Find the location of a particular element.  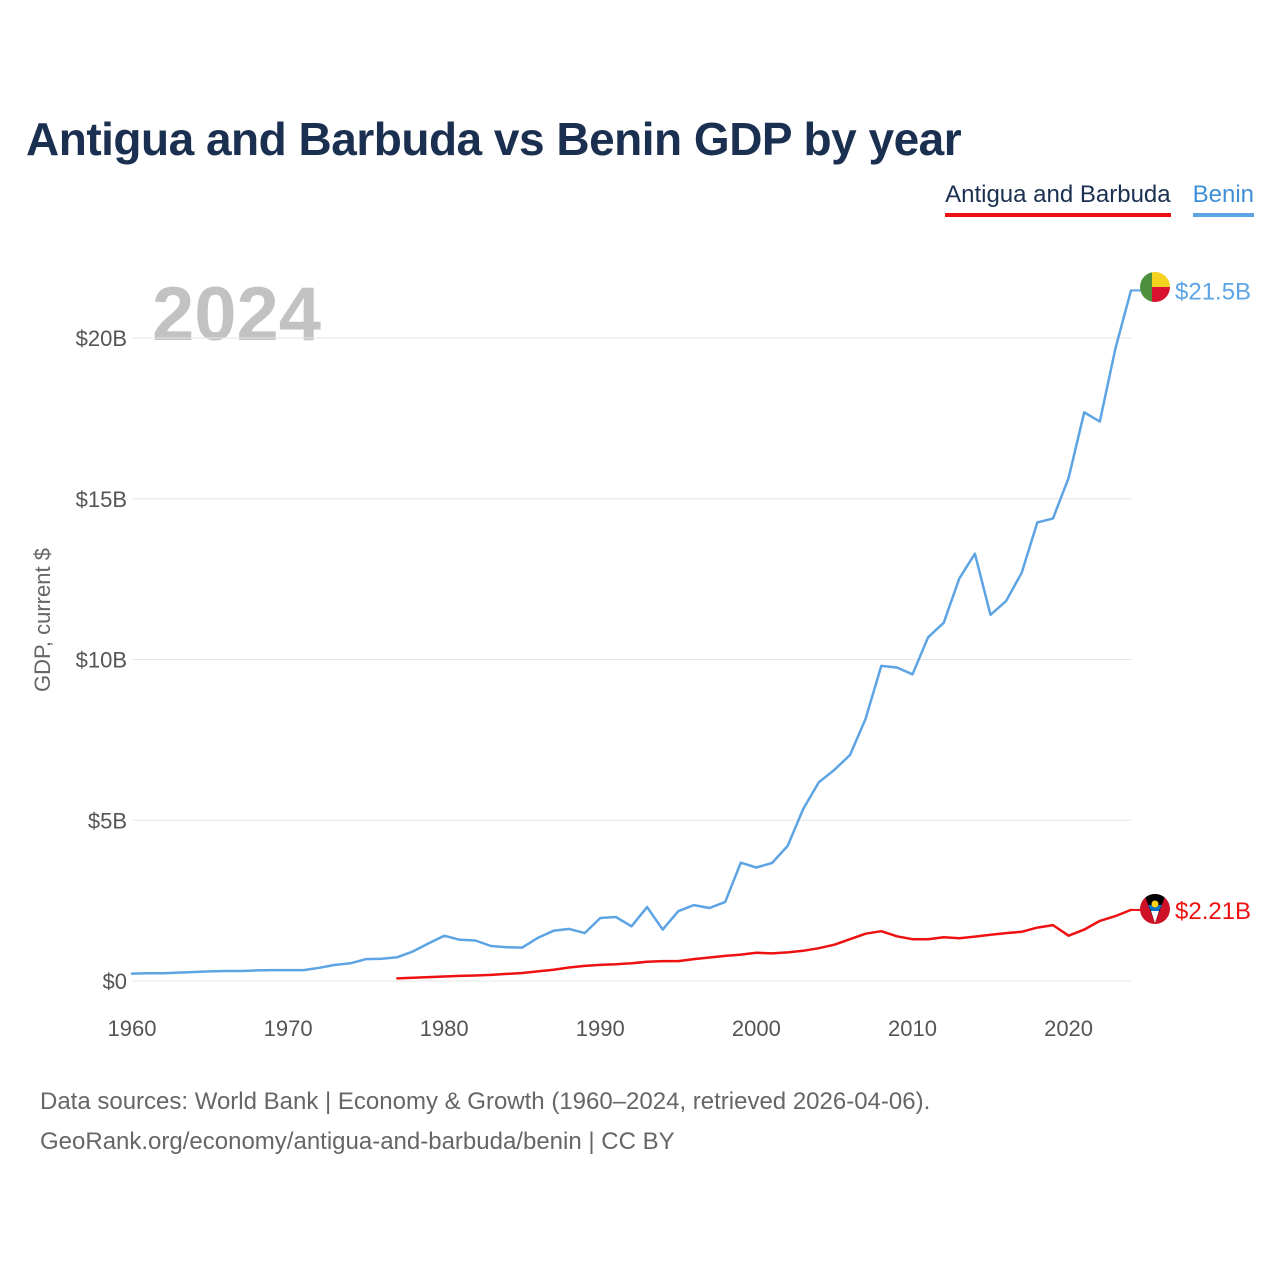

y-tick-label: $15B is located at coordinates (101, 499).